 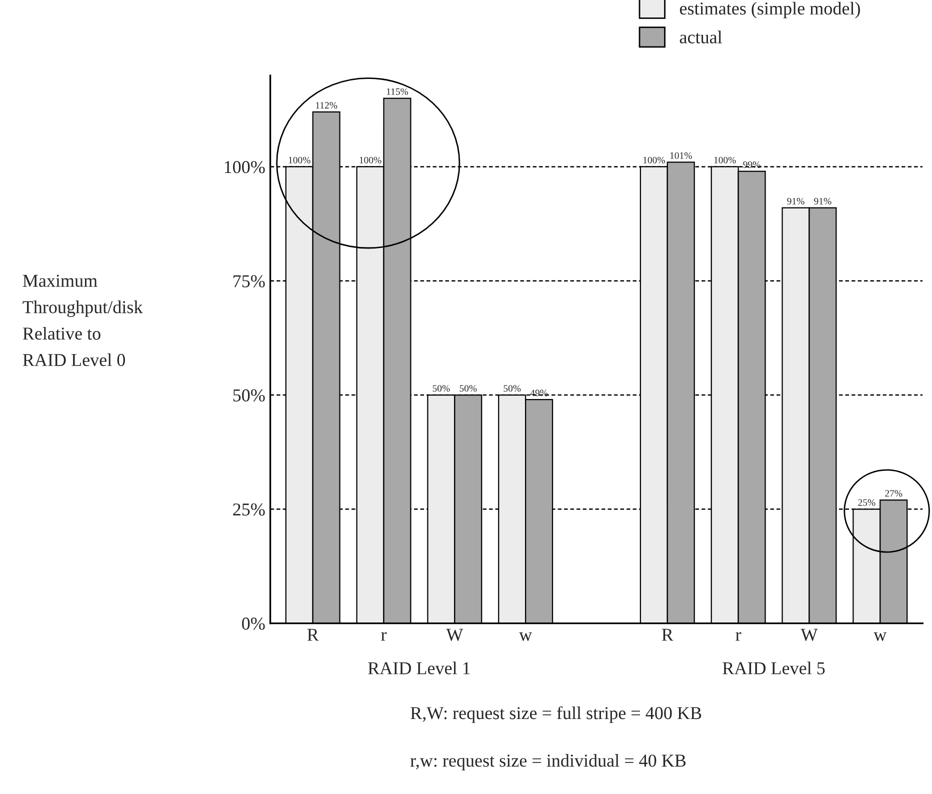 I want to click on data-label: 27%, so click(x=893, y=493).